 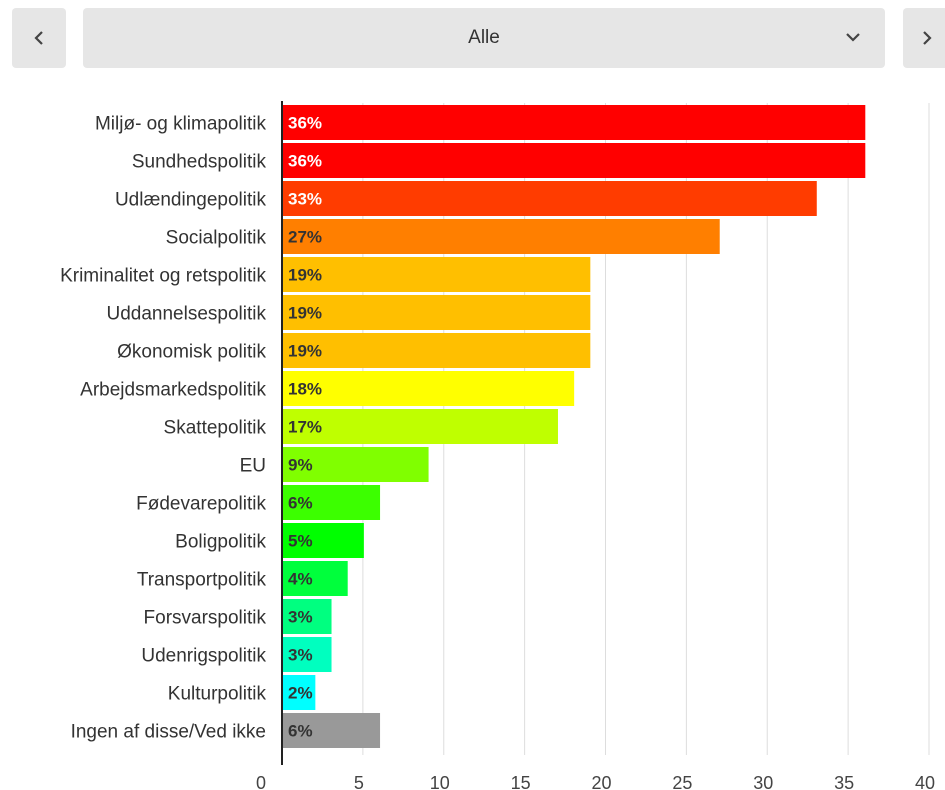 I want to click on category-label: Fødevarepolitik, so click(x=201, y=504).